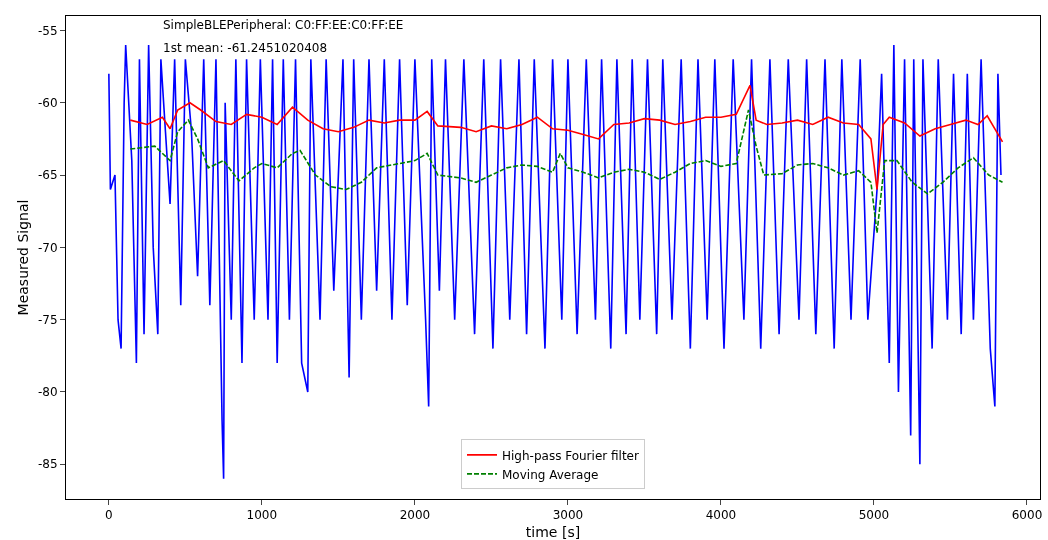 Image resolution: width=1048 pixels, height=540 pixels. Describe the element at coordinates (23, 257) in the screenshot. I see `y-axis-title: Measured Signal` at that location.